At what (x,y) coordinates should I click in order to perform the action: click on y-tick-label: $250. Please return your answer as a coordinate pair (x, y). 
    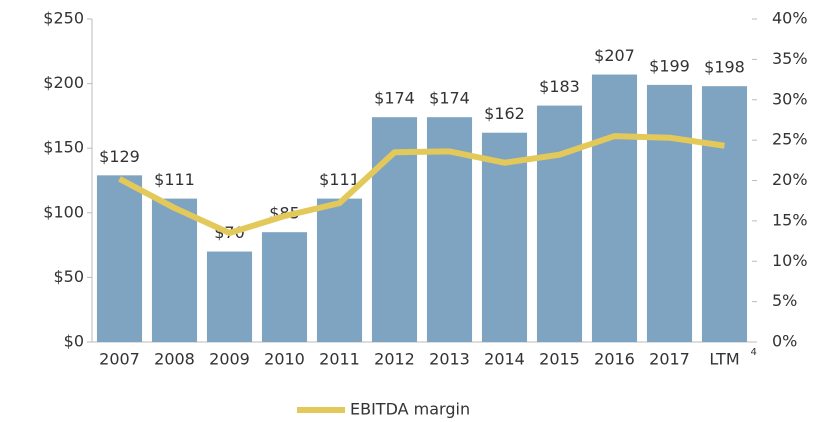
    Looking at the image, I should click on (63, 18).